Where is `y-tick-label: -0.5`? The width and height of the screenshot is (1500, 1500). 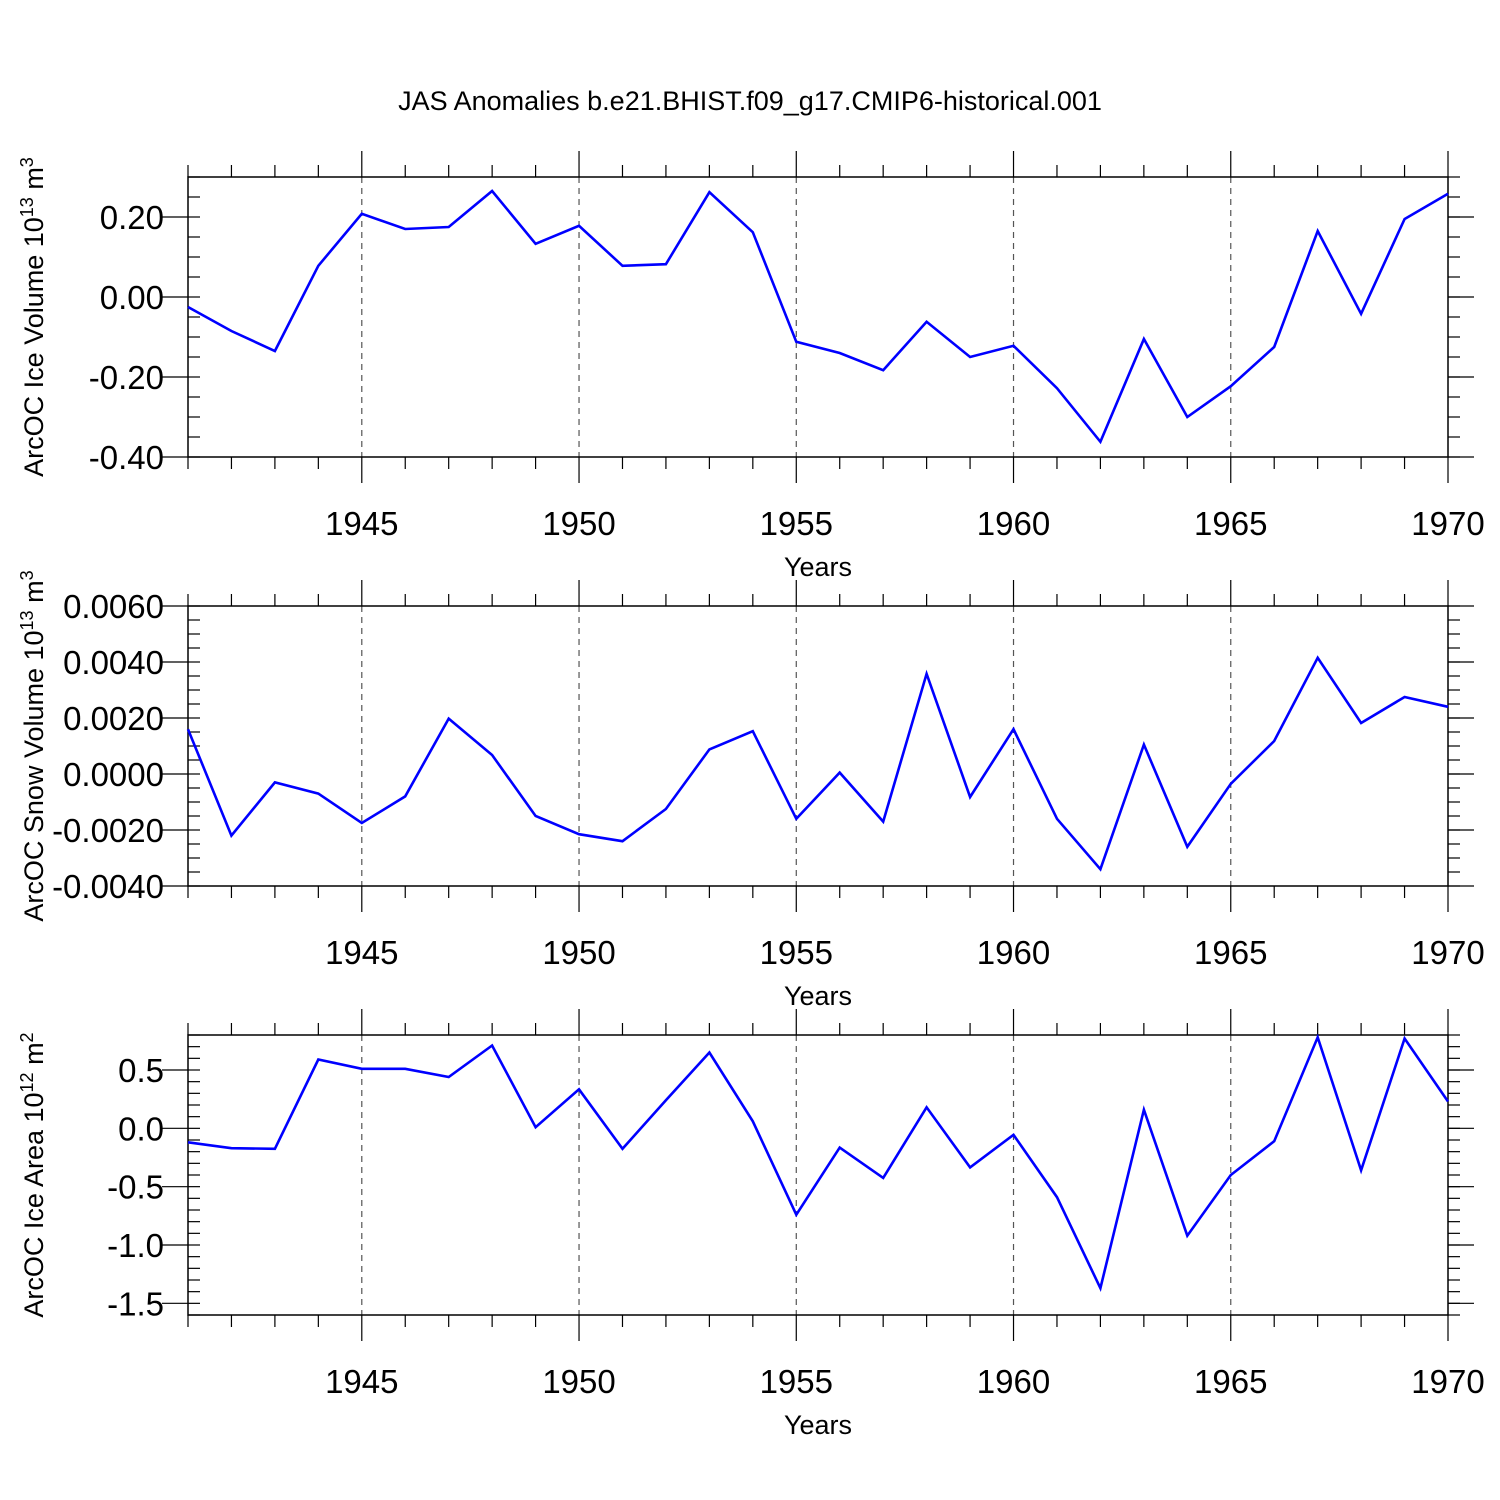 y-tick-label: -0.5 is located at coordinates (135, 1187).